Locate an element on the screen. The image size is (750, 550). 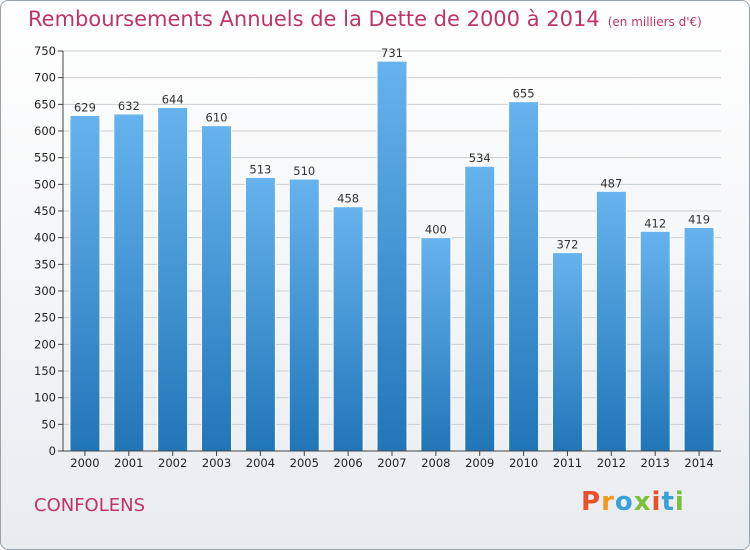
bar-2014 is located at coordinates (699, 339).